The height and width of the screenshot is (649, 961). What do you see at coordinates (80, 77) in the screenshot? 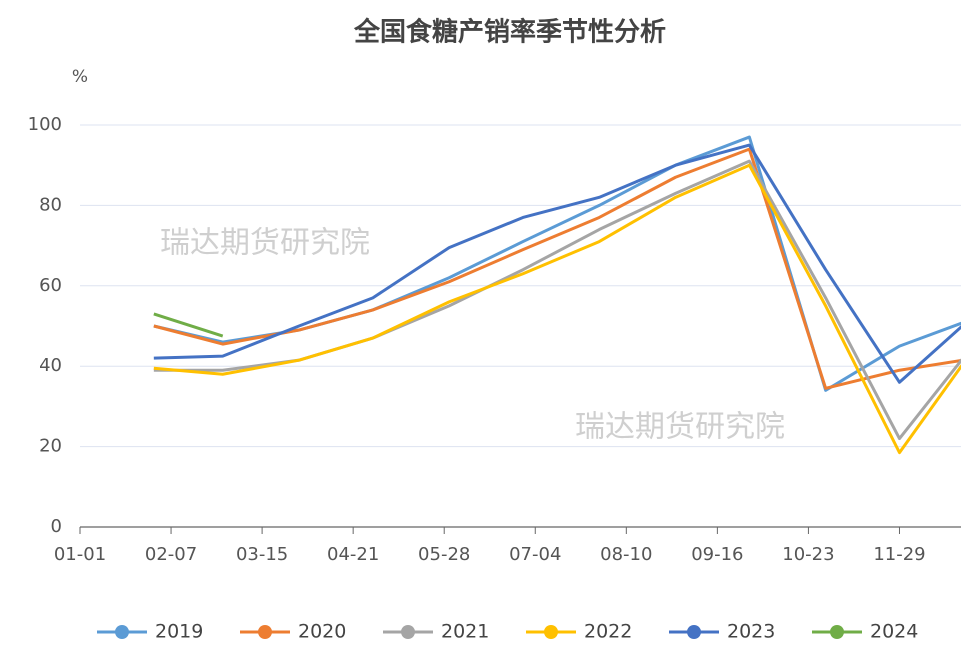
I see `y-unit: %` at bounding box center [80, 77].